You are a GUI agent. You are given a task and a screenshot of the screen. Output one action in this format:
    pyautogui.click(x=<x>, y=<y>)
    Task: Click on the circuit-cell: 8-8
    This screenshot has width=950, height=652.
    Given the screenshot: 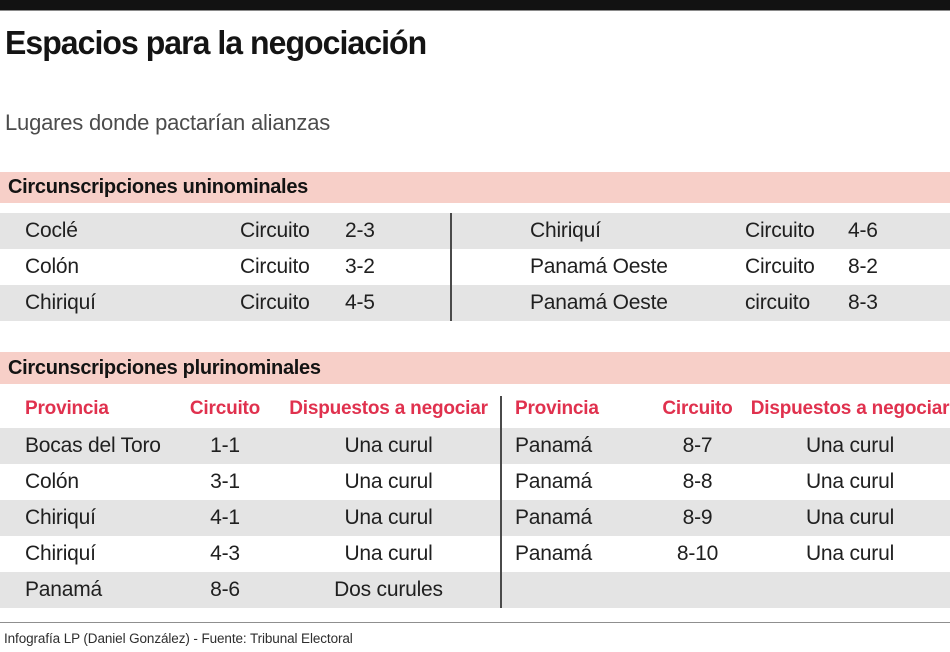 What is the action you would take?
    pyautogui.click(x=697, y=481)
    